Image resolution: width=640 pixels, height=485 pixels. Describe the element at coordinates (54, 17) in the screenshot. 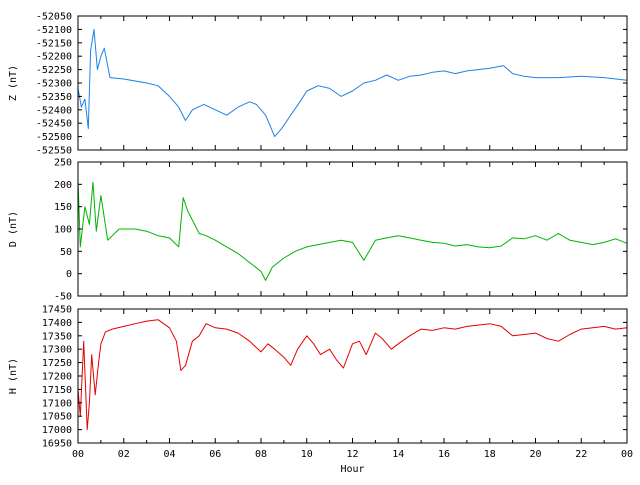

I see `z-ytick-label: -52050` at that location.